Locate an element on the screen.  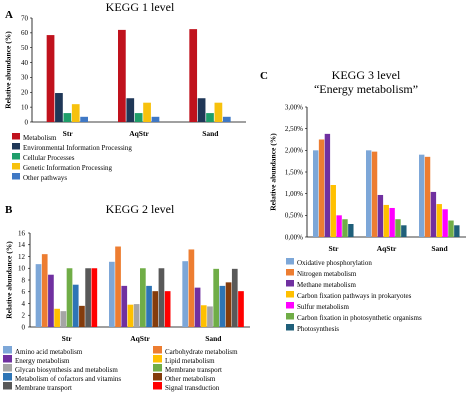
y-tick-label: 1,50% is located at coordinates (294, 172).